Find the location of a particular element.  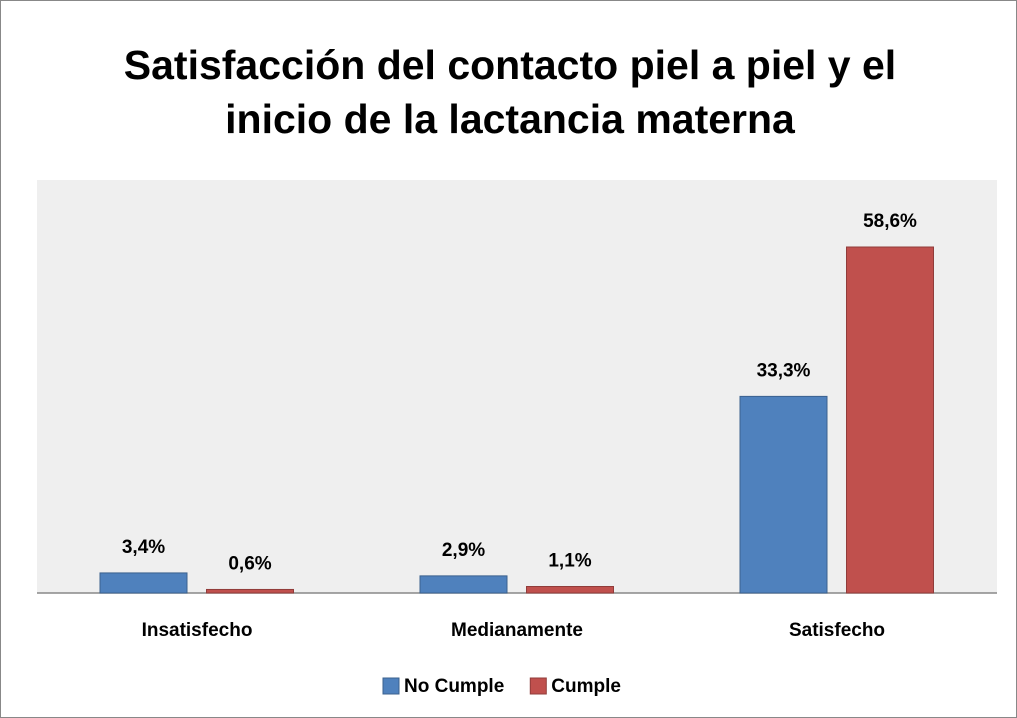

data-label: 33,3% is located at coordinates (784, 370).